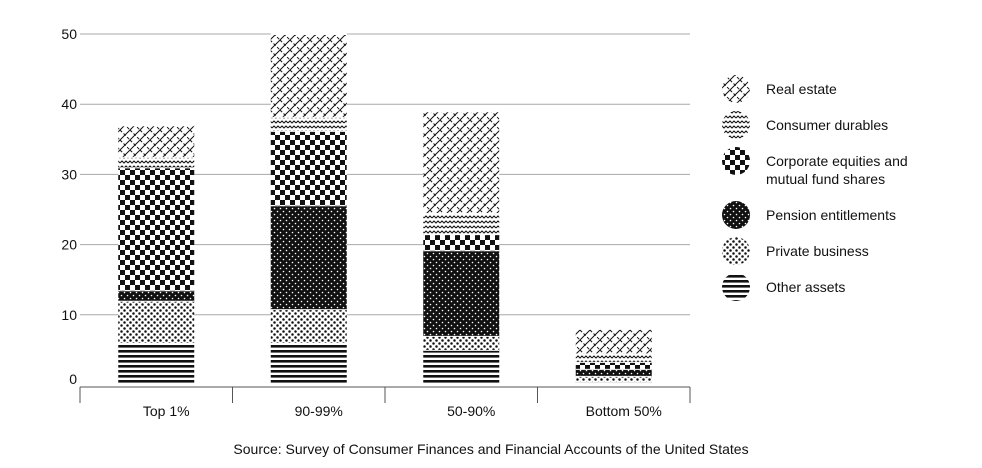 This screenshot has height=468, width=982. I want to click on legend-label: Private business, so click(817, 251).